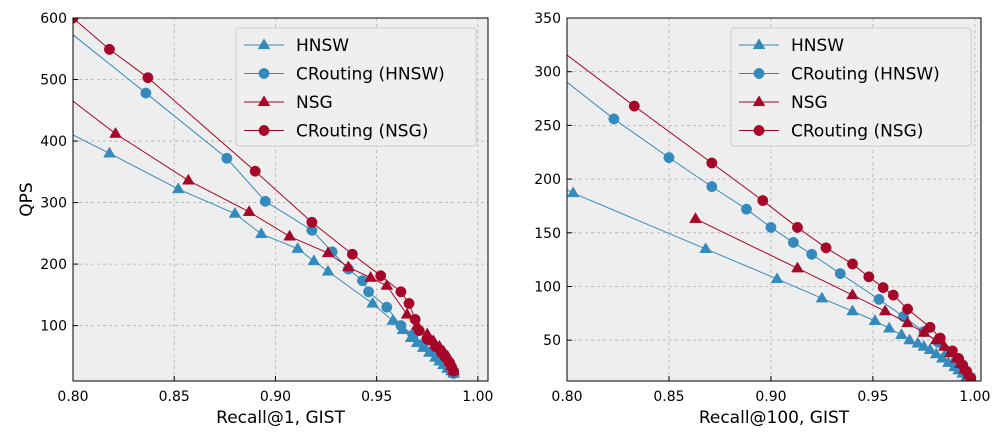 The image size is (996, 438). Describe the element at coordinates (774, 418) in the screenshot. I see `x-axis-label: Recall@100, GIST` at that location.